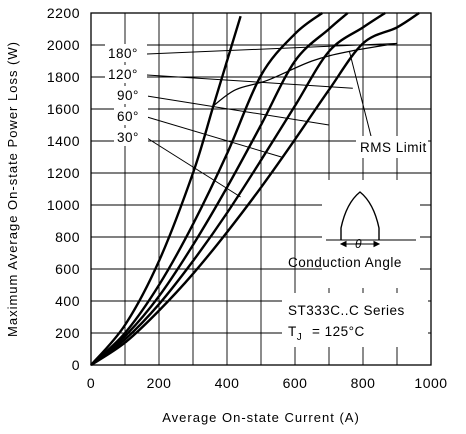 This screenshot has height=434, width=466. What do you see at coordinates (63, 13) in the screenshot?
I see `y-tick-label: 2200` at bounding box center [63, 13].